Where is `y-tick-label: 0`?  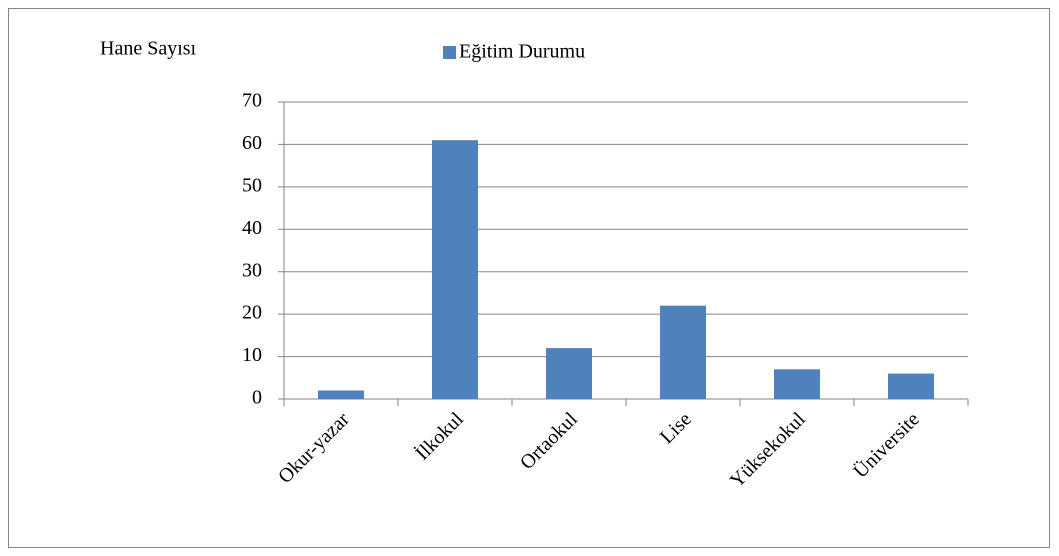
y-tick-label: 0 is located at coordinates (257, 398).